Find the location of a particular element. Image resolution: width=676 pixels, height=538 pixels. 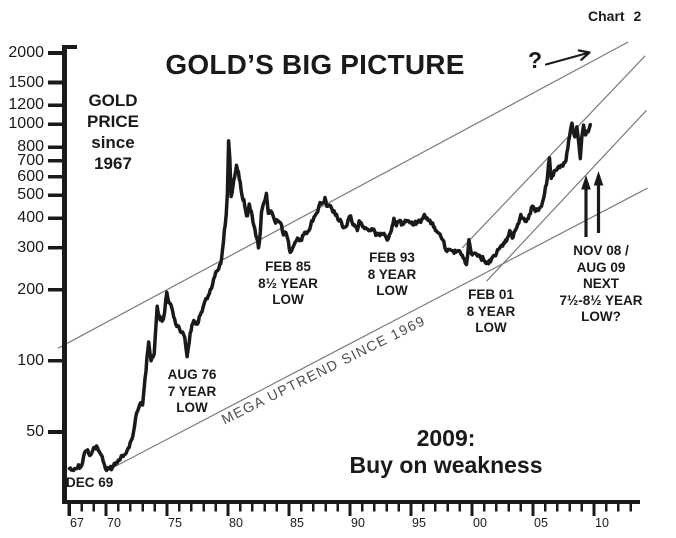

y-tick-label: 1500 is located at coordinates (26, 82).